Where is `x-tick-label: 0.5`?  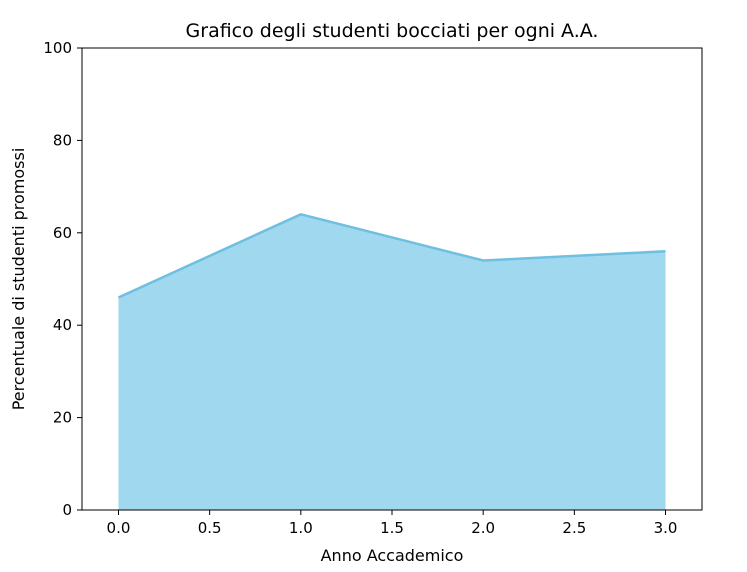 x-tick-label: 0.5 is located at coordinates (210, 528).